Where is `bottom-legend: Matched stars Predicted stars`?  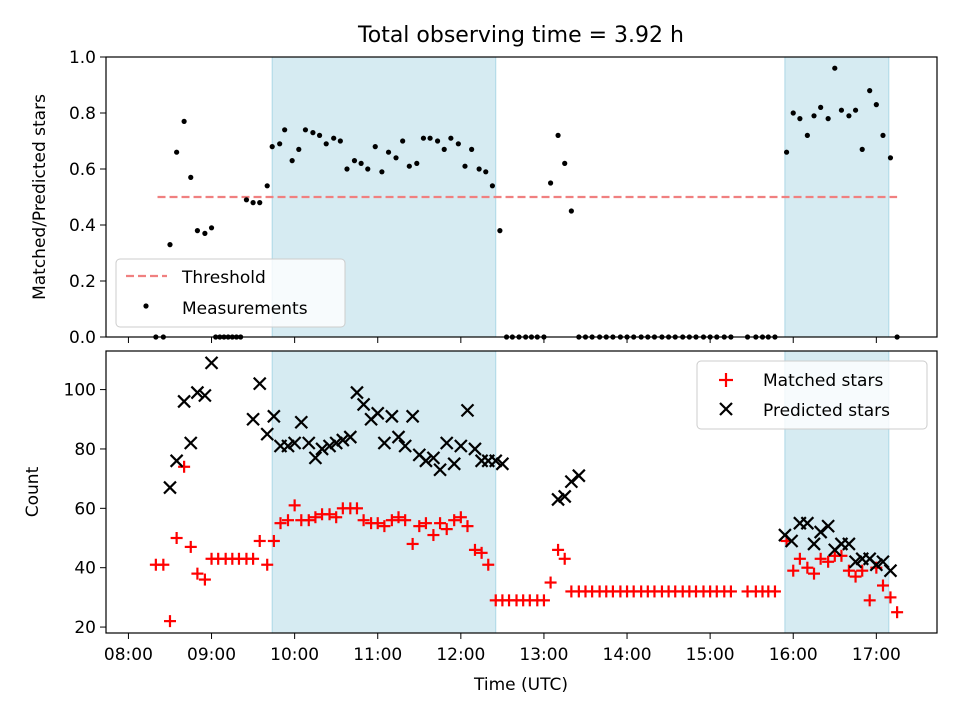
bottom-legend: Matched stars Predicted stars is located at coordinates (812, 395).